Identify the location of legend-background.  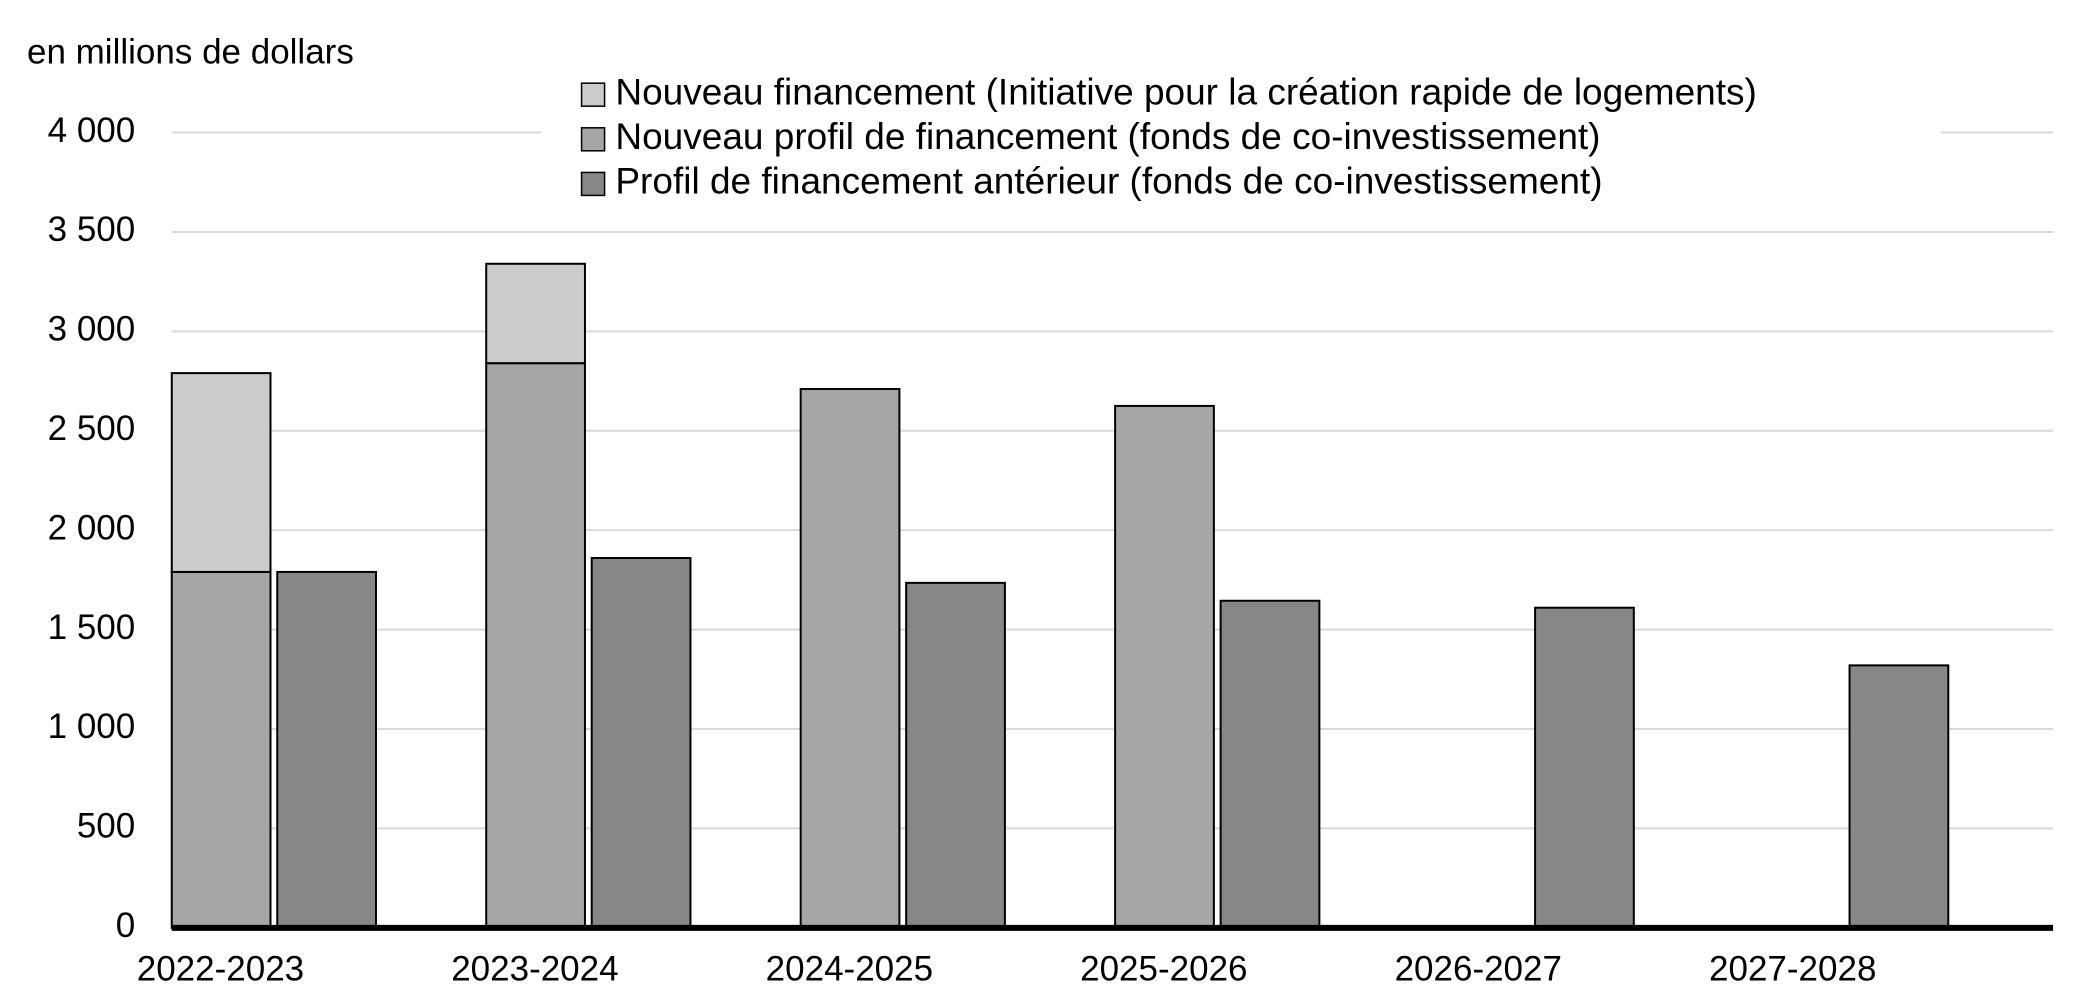
(1241, 138).